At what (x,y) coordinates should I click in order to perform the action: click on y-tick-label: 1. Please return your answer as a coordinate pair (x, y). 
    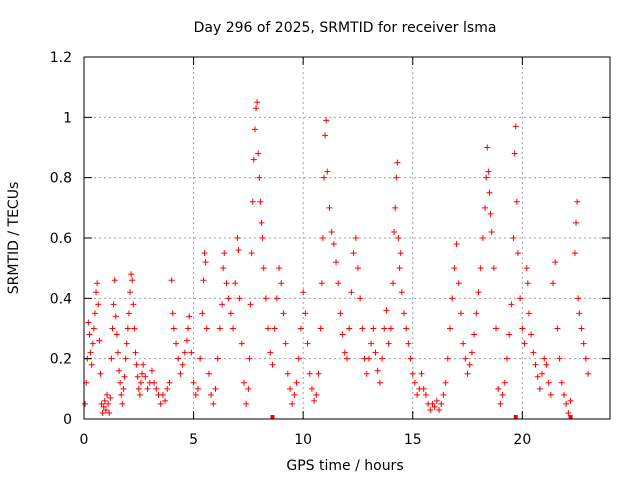
    Looking at the image, I should click on (67, 118).